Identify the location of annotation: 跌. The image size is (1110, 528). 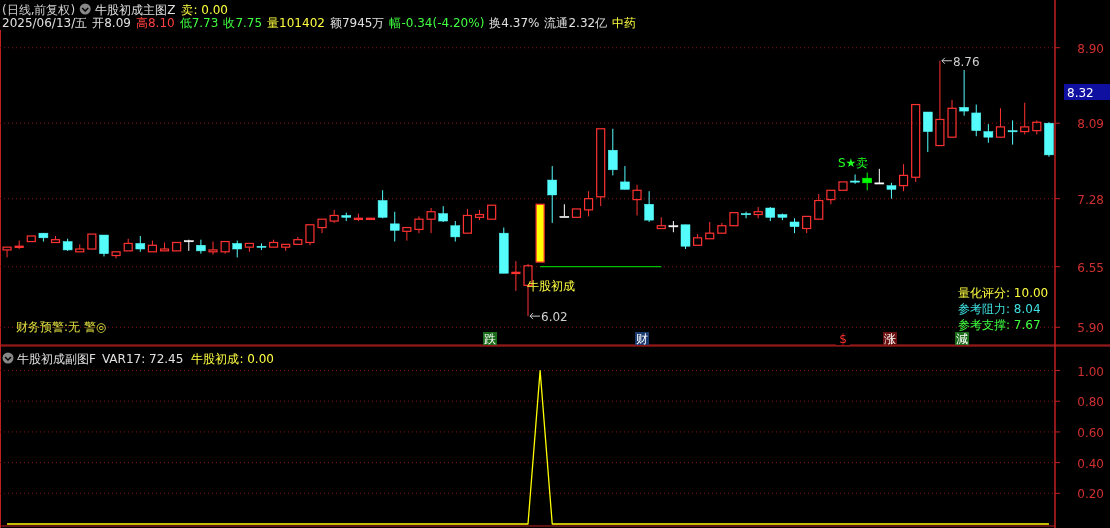
(490, 339).